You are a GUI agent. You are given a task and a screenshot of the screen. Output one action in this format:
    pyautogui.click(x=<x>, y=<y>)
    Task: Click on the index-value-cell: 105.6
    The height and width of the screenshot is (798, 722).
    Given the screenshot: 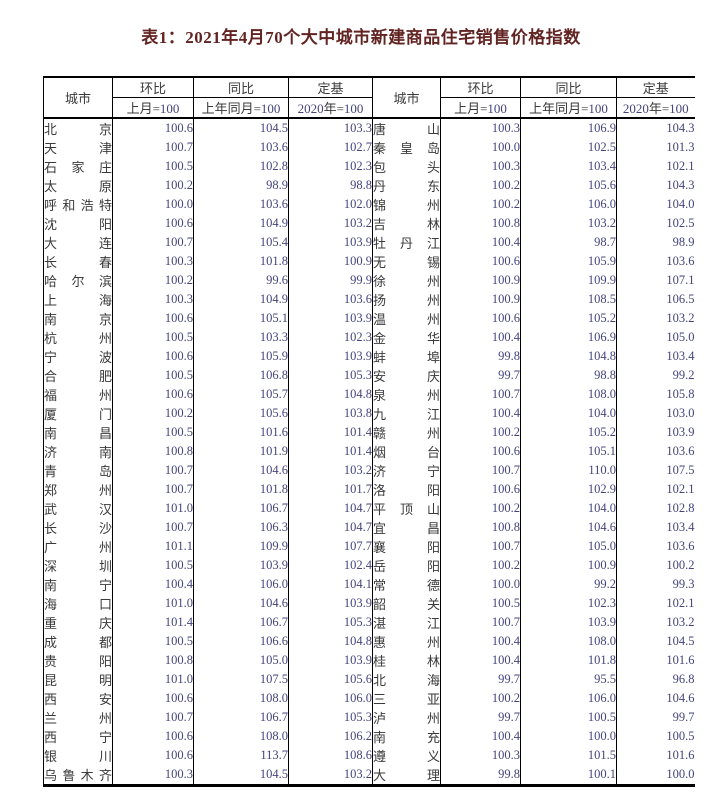 What is the action you would take?
    pyautogui.click(x=330, y=679)
    